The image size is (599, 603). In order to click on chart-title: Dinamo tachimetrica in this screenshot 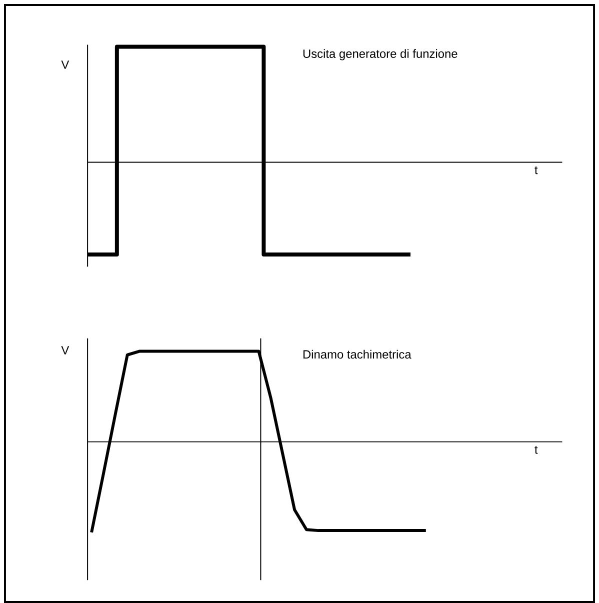, I will do `click(357, 354)`.